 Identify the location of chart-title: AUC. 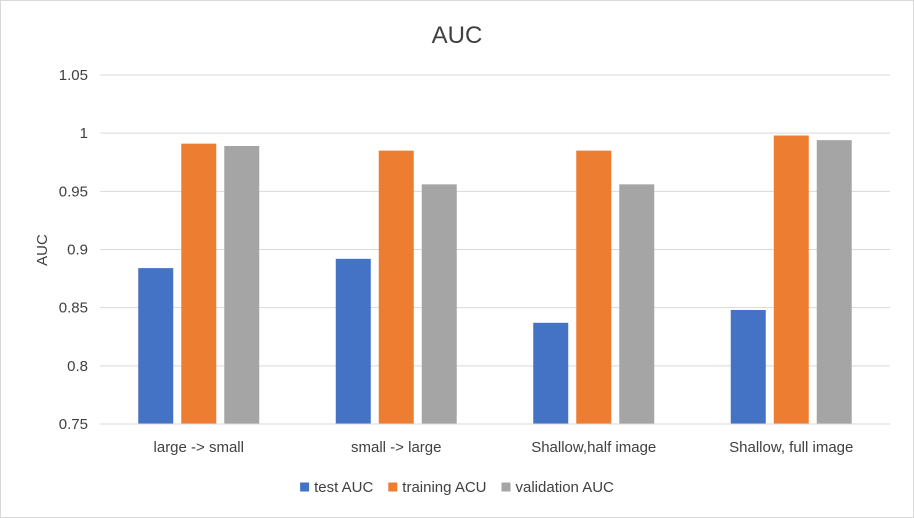
(457, 35).